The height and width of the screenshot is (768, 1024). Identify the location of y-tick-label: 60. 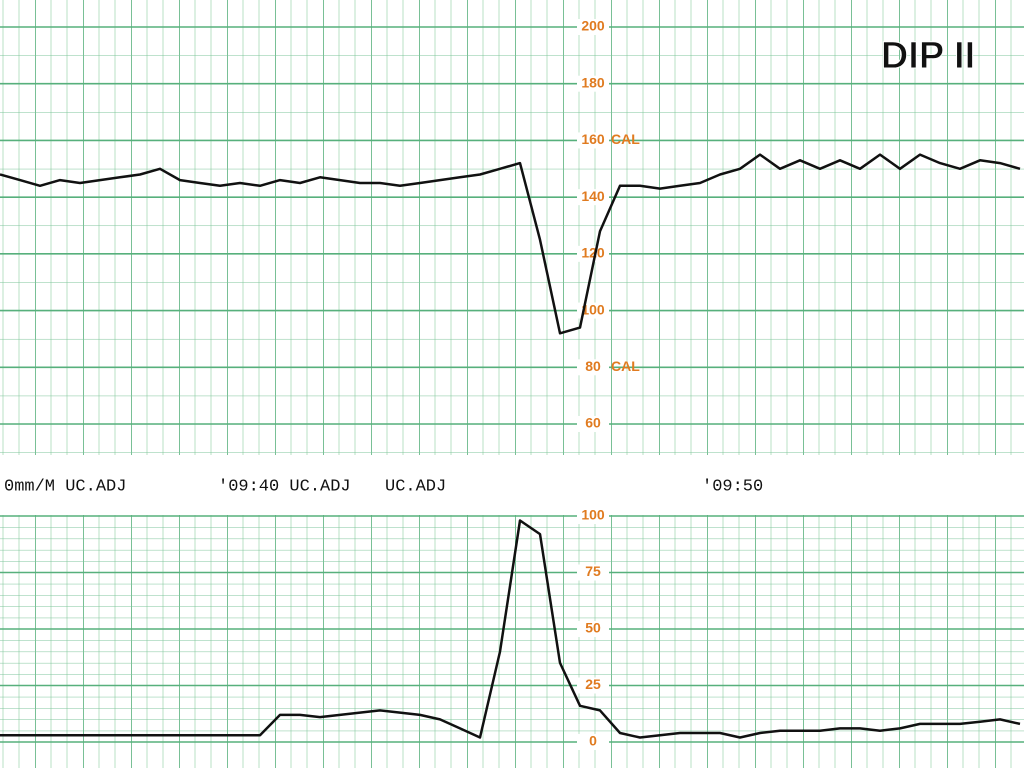
(593, 423).